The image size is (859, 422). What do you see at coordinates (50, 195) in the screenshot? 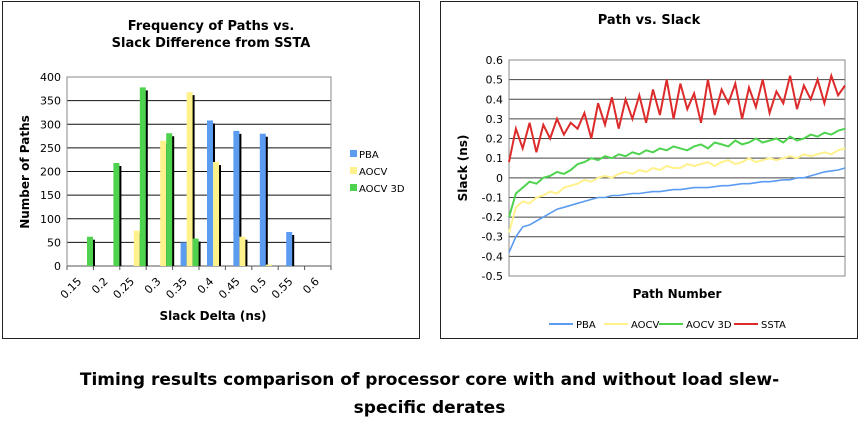
I see `y-tick-label: 150` at bounding box center [50, 195].